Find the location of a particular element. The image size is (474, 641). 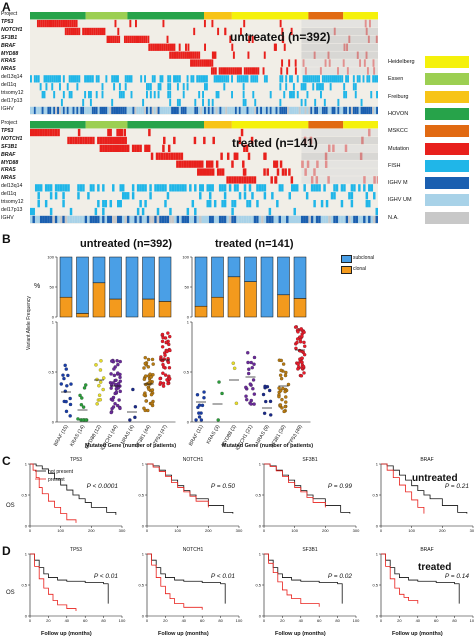

legend-swatch-mskcc is located at coordinates (447, 131).